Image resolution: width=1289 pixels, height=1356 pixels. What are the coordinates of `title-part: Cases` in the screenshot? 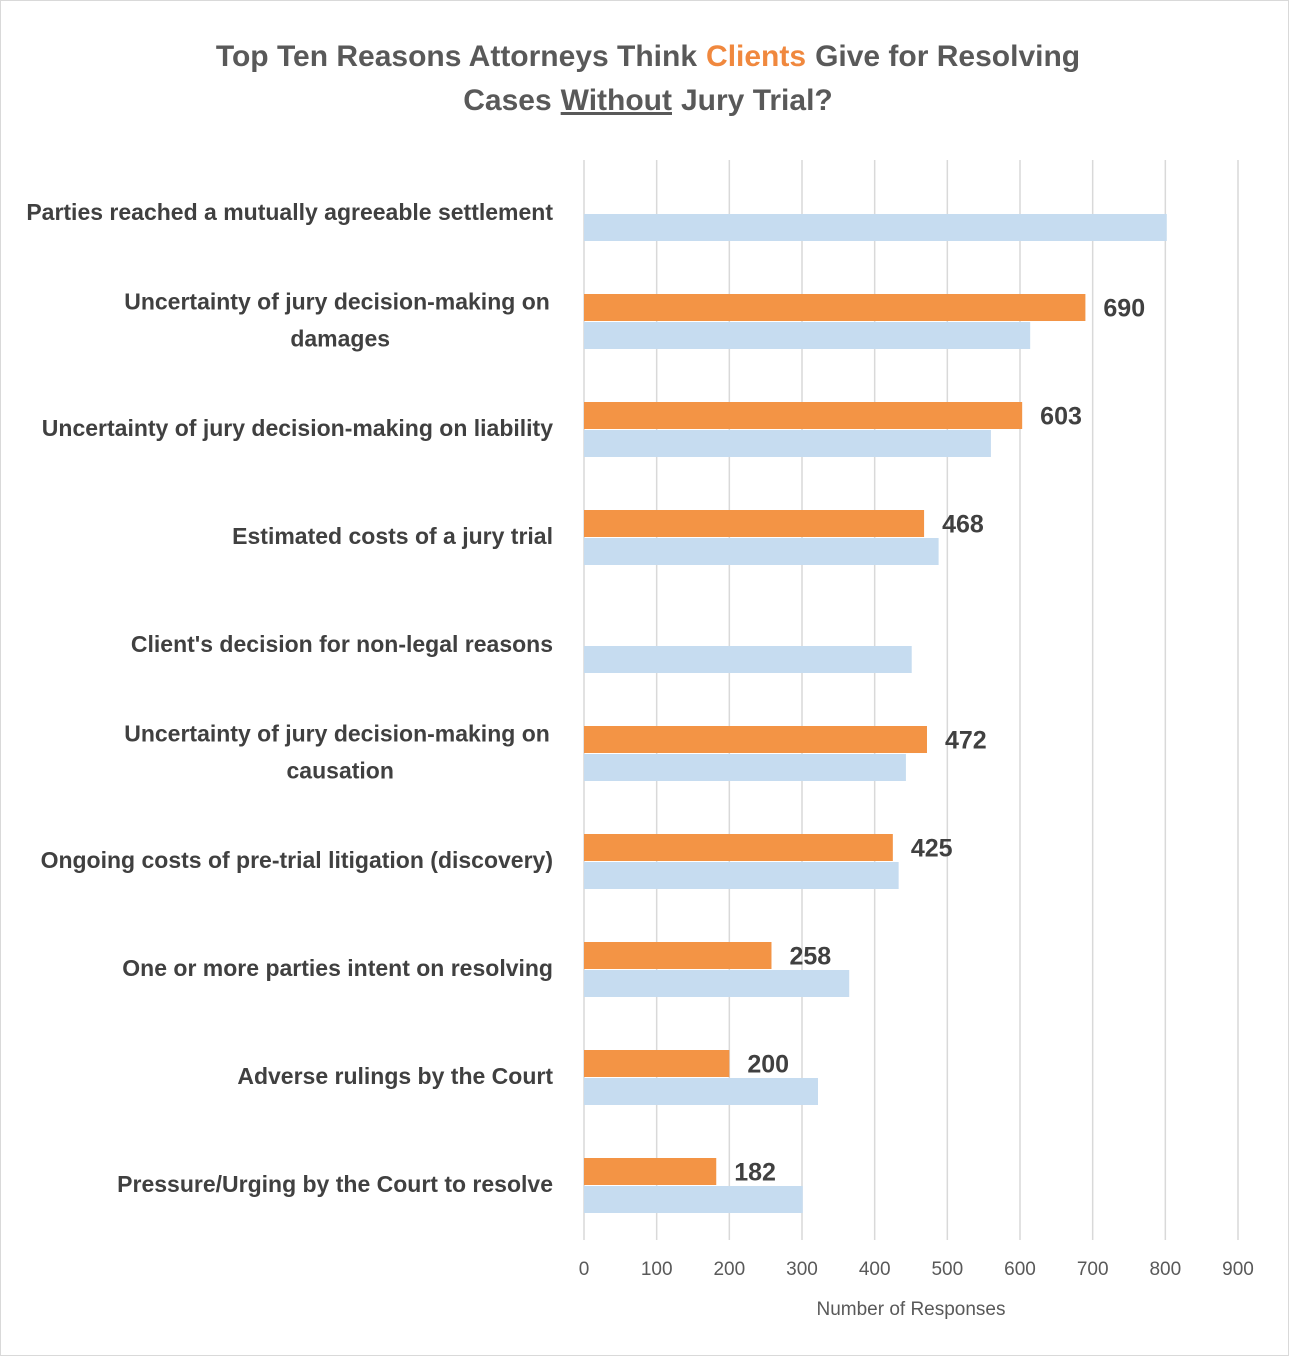 It's located at (507, 100).